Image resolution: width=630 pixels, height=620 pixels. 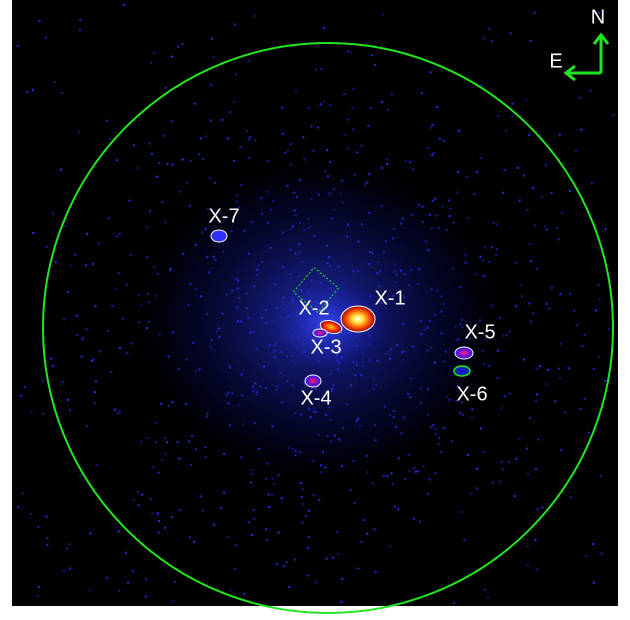 What do you see at coordinates (569, 73) in the screenshot?
I see `east-arrowhead` at bounding box center [569, 73].